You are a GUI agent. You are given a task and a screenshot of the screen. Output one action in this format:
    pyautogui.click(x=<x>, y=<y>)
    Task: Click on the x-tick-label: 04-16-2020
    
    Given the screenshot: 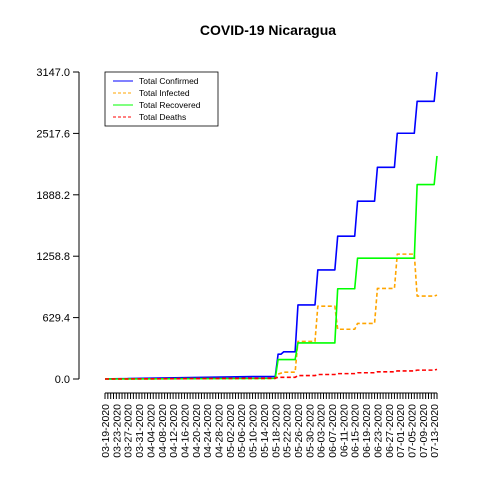 What is the action you would take?
    pyautogui.click(x=185, y=431)
    